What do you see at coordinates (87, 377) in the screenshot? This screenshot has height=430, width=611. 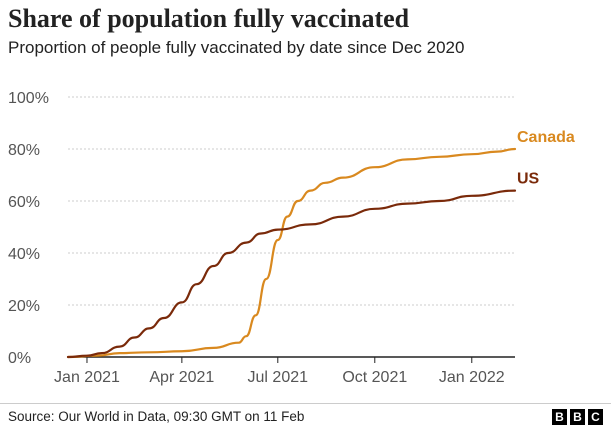 I see `x-tick-label: Jan 2021` at bounding box center [87, 377].